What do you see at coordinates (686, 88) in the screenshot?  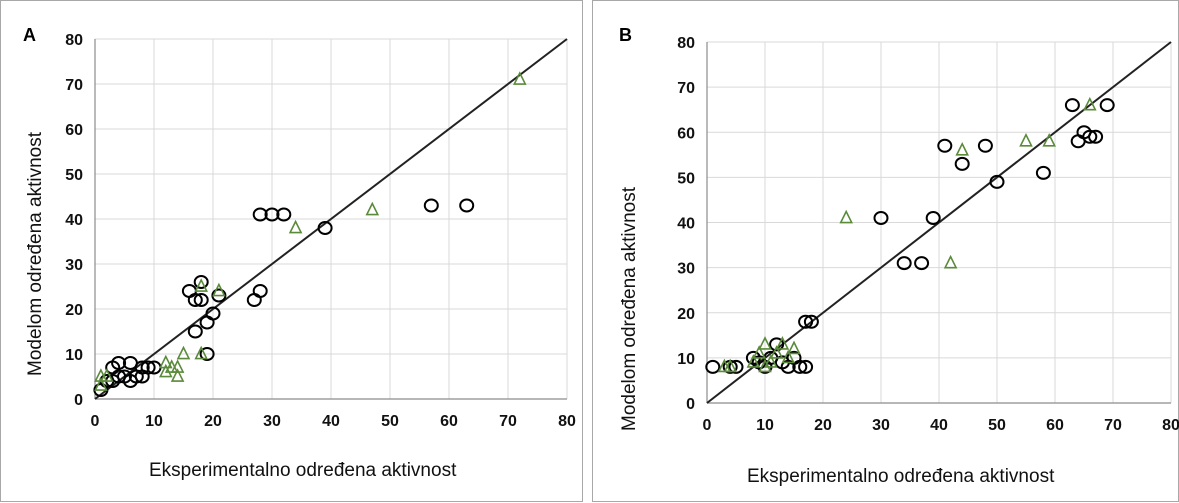 I see `y-tick-label: 70` at bounding box center [686, 88].